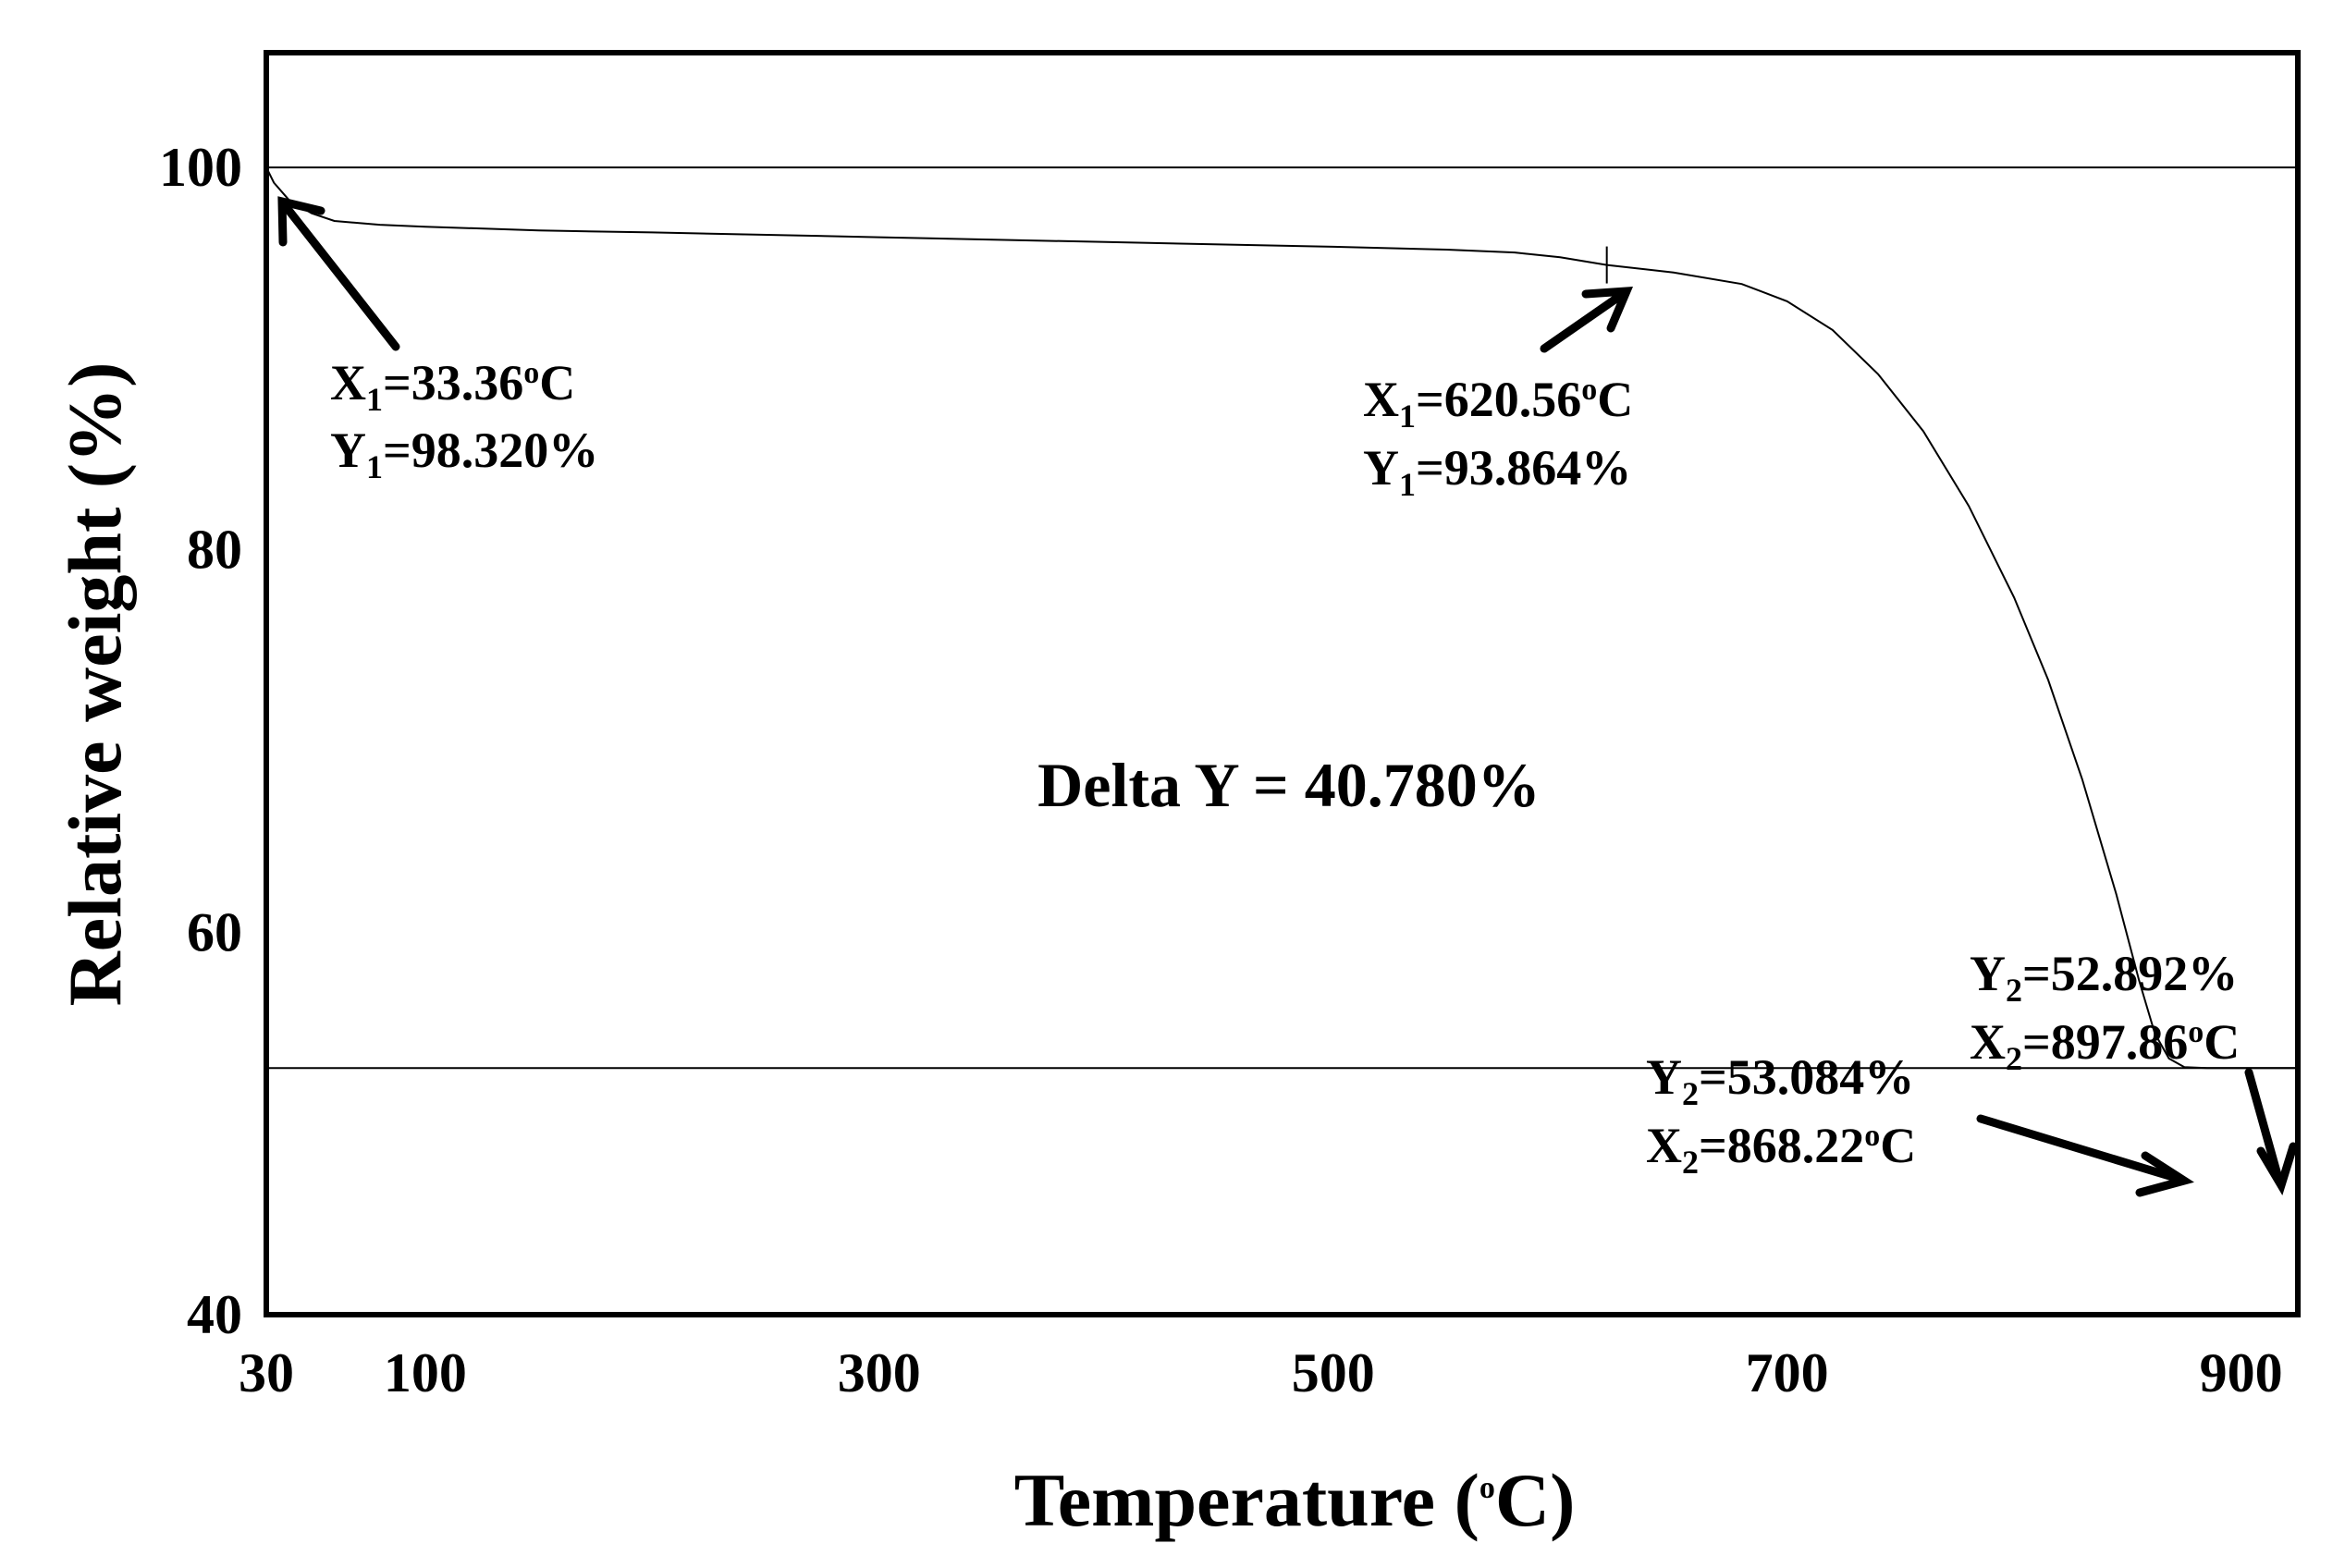  Describe the element at coordinates (1289, 785) in the screenshot. I see `delta-y-label: Delta Y = 40.780%` at that location.